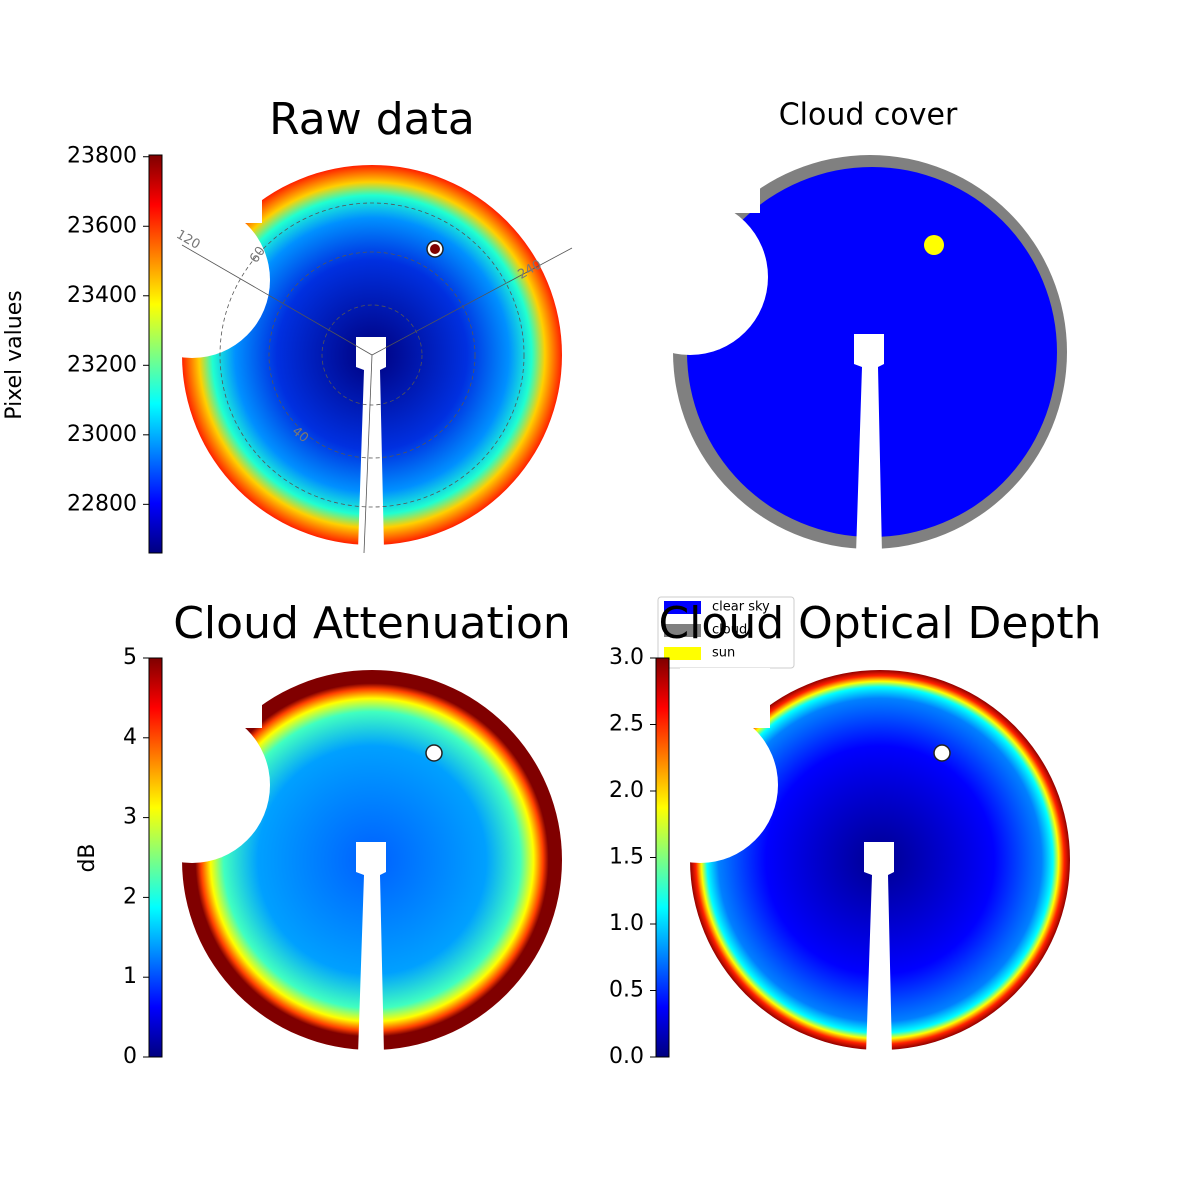 This screenshot has height=1200, width=1200. Describe the element at coordinates (729, 630) in the screenshot. I see `legend-label: cloud` at that location.